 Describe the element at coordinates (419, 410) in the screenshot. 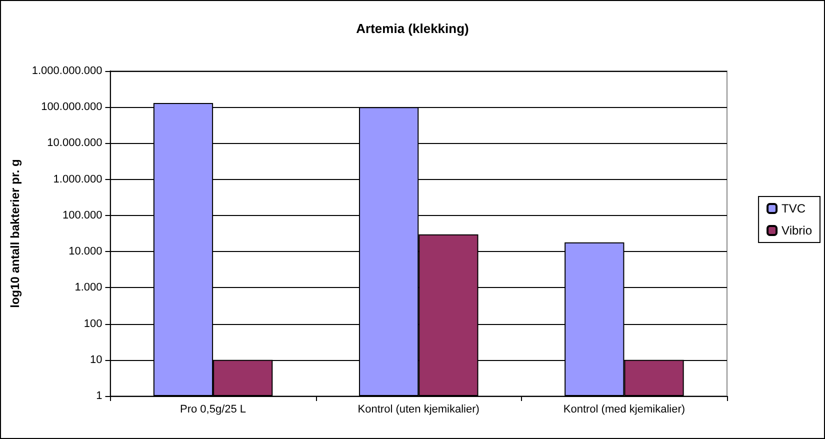

I see `x-tick-label: Kontrol (uten kjemikalier)` at that location.